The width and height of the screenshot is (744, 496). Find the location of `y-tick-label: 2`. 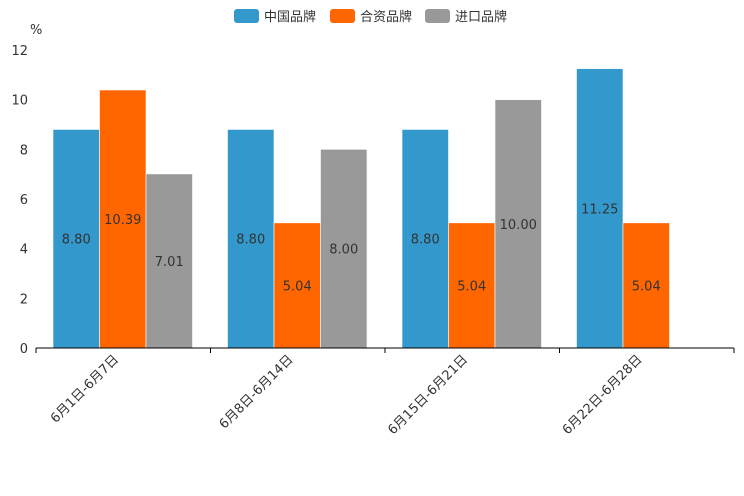

y-tick-label: 2 is located at coordinates (24, 299).